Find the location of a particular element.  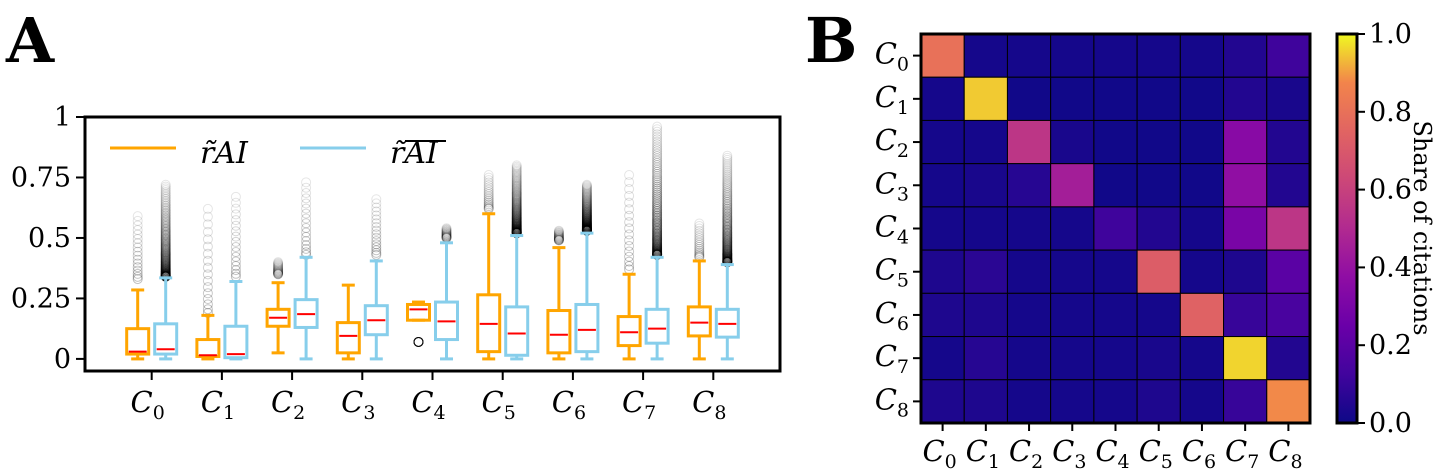

heatmap-cell-C0-C7 is located at coordinates (1245, 55).